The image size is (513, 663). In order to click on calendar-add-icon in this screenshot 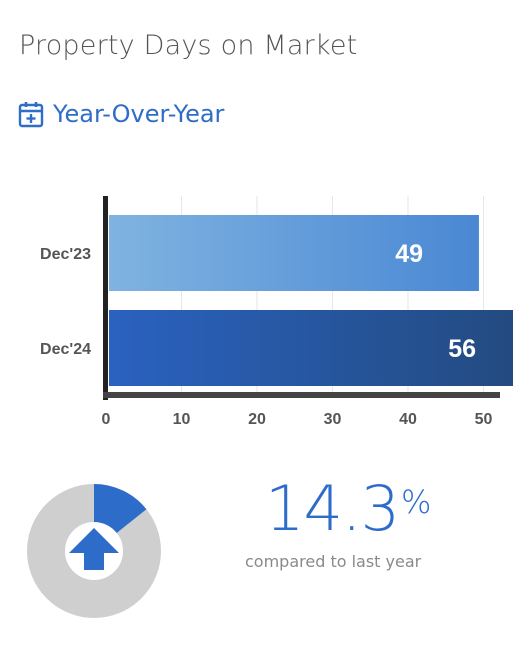, I will do `click(31, 114)`.